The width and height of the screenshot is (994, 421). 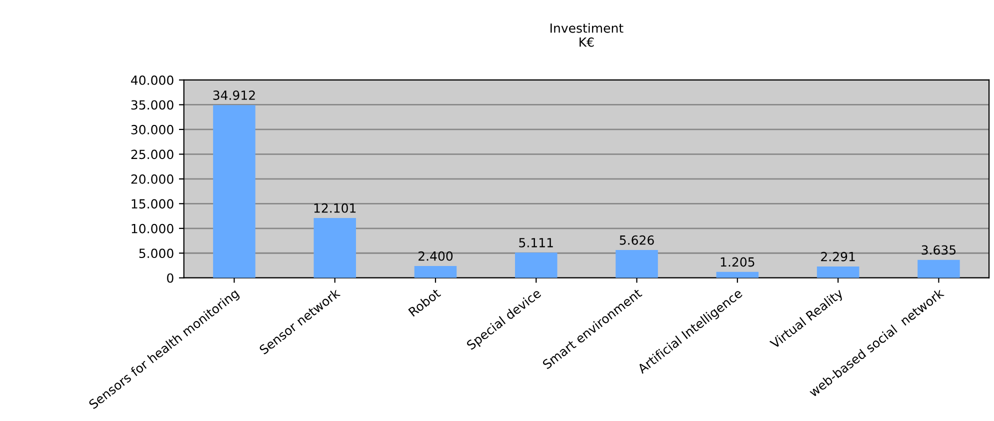 I want to click on y-tick-label: 25.000, so click(x=152, y=155).